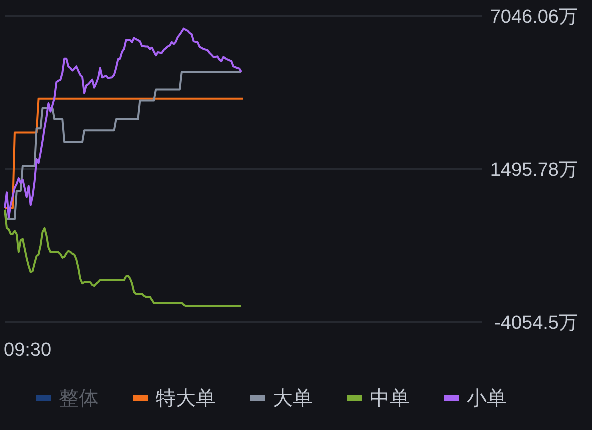 This screenshot has width=592, height=430. I want to click on y-tick-label: 7046.06万, so click(534, 17).